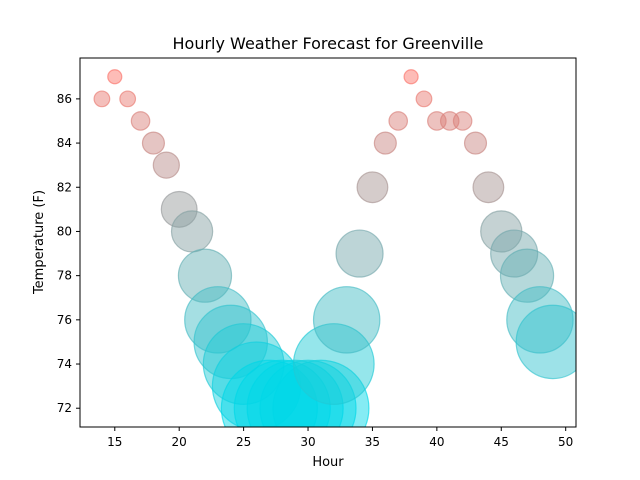 The height and width of the screenshot is (480, 640). Describe the element at coordinates (328, 462) in the screenshot. I see `x-axis-label: Hour` at that location.